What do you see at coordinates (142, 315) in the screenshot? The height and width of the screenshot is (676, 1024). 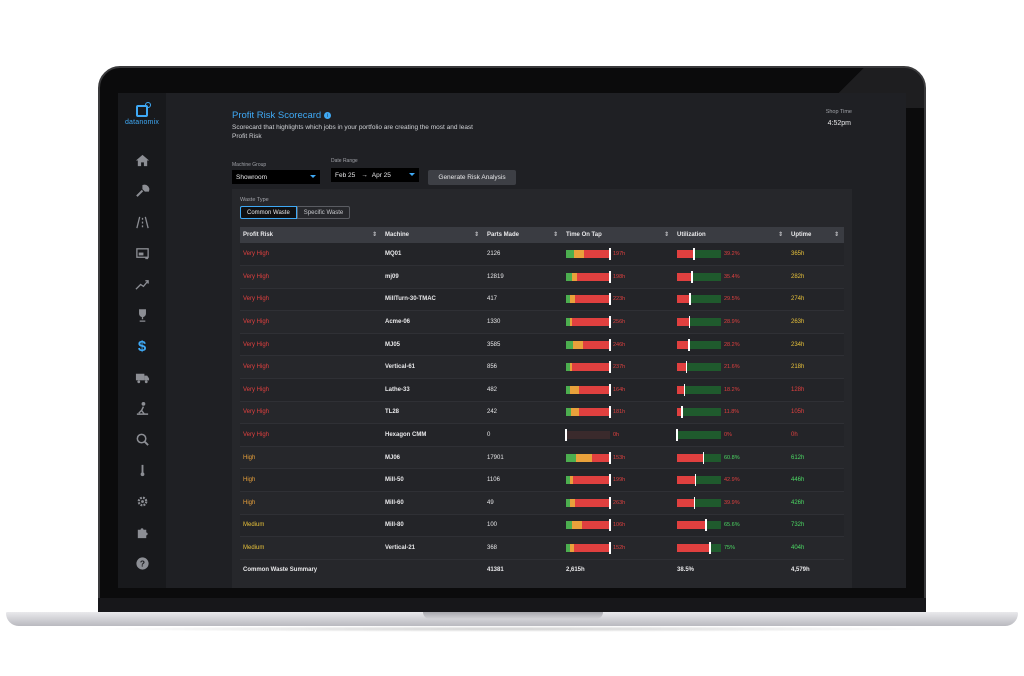 I see `trophy-icon` at bounding box center [142, 315].